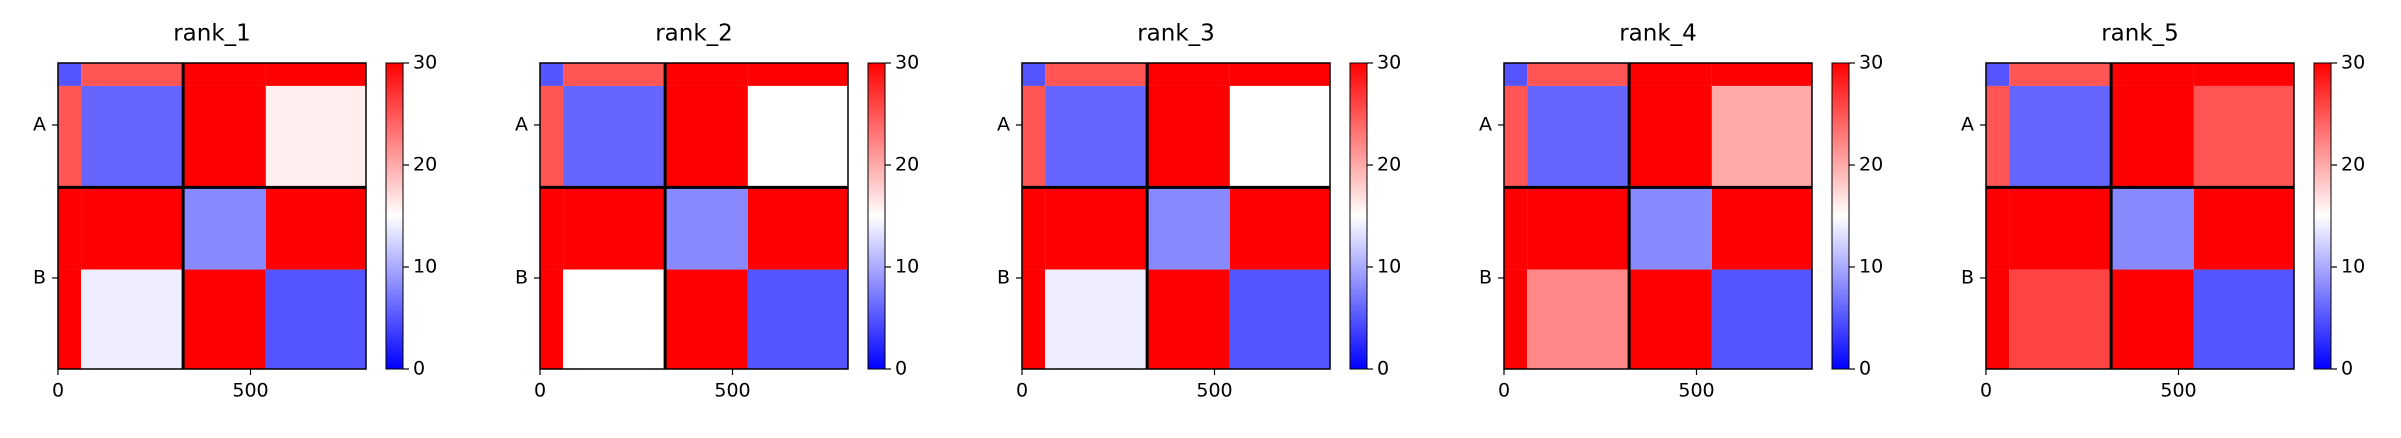 The image size is (2401, 438). I want to click on panel-title: rank_1, so click(212, 34).